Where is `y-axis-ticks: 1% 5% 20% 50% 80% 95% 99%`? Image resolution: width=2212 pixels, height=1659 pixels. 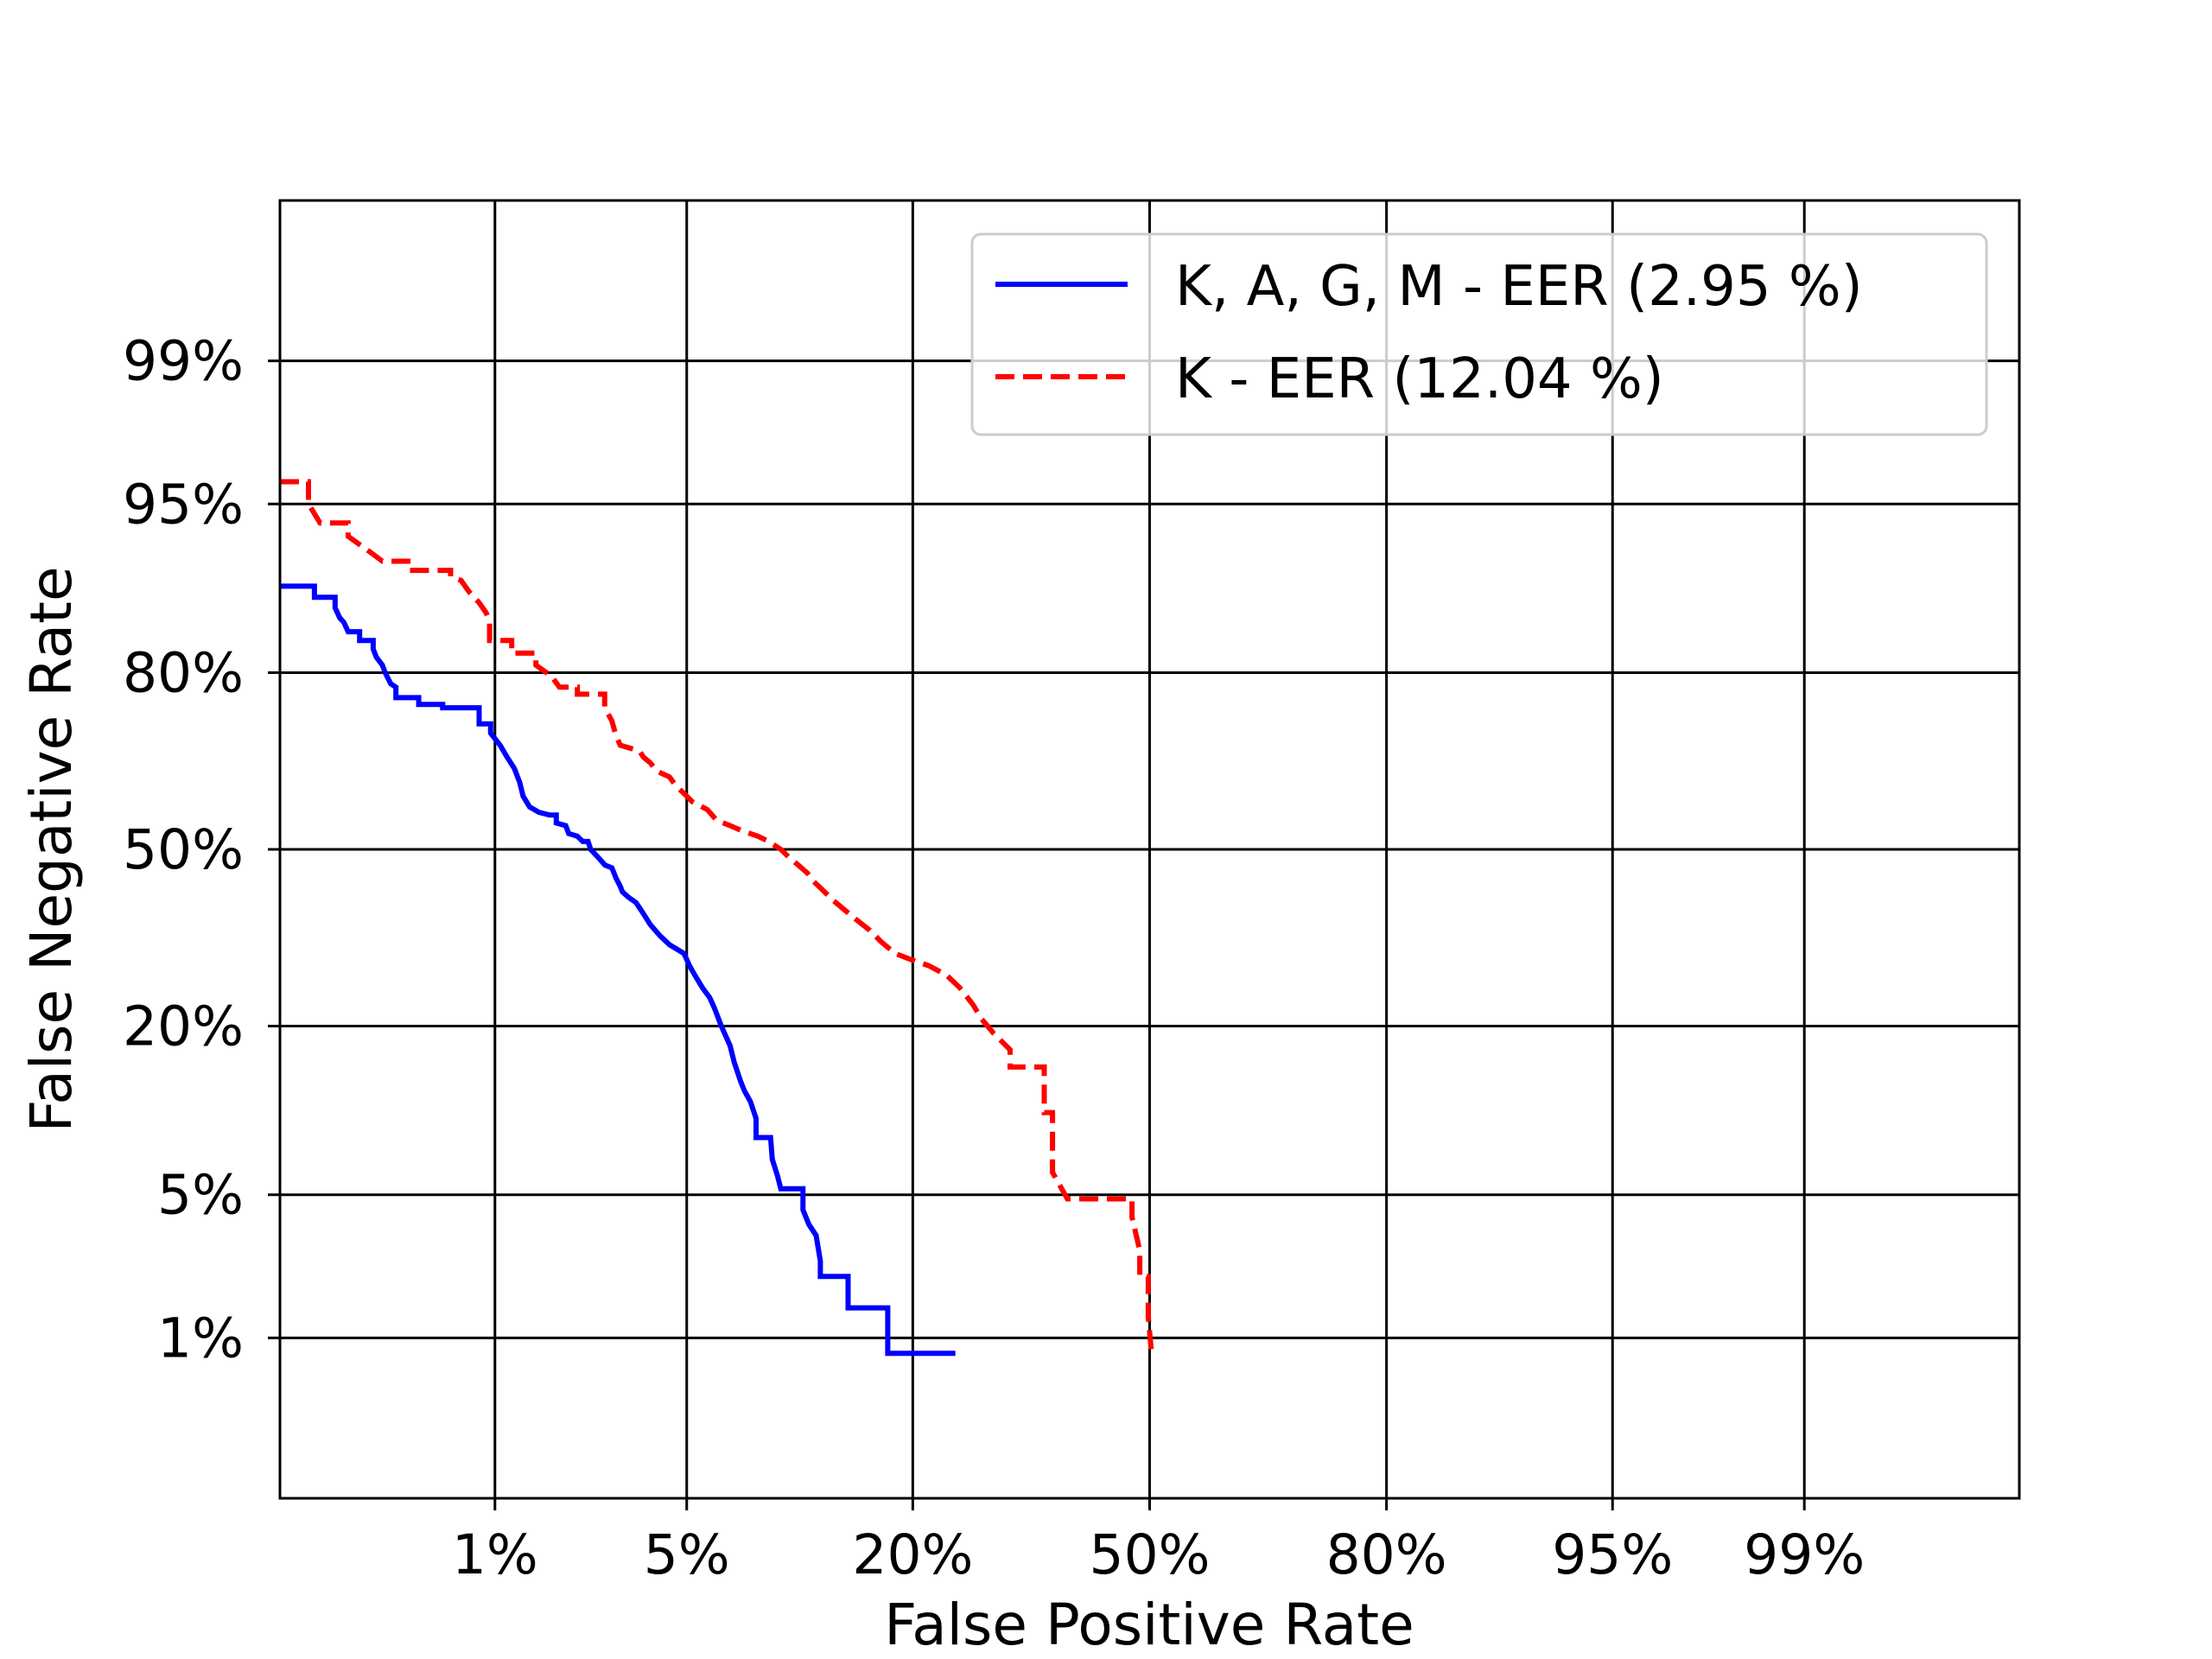
y-axis-ticks: 1% 5% 20% 50% 80% 95% 99% is located at coordinates (201, 850).